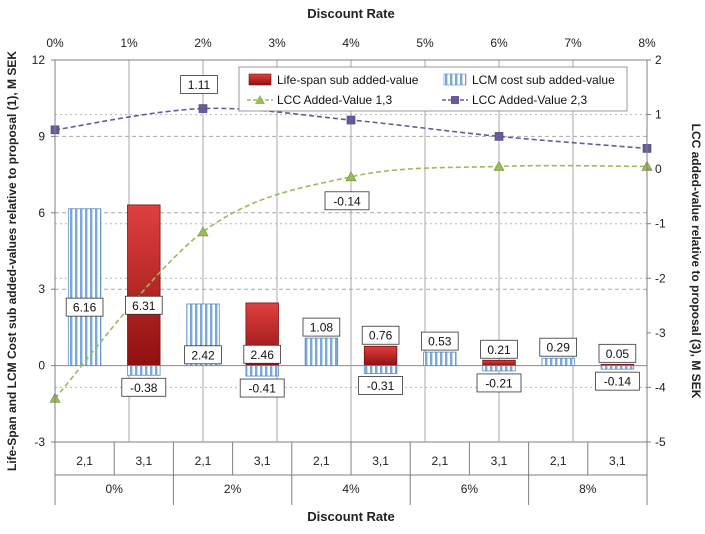  Describe the element at coordinates (660, 333) in the screenshot. I see `right-y-tick-label: -3` at that location.